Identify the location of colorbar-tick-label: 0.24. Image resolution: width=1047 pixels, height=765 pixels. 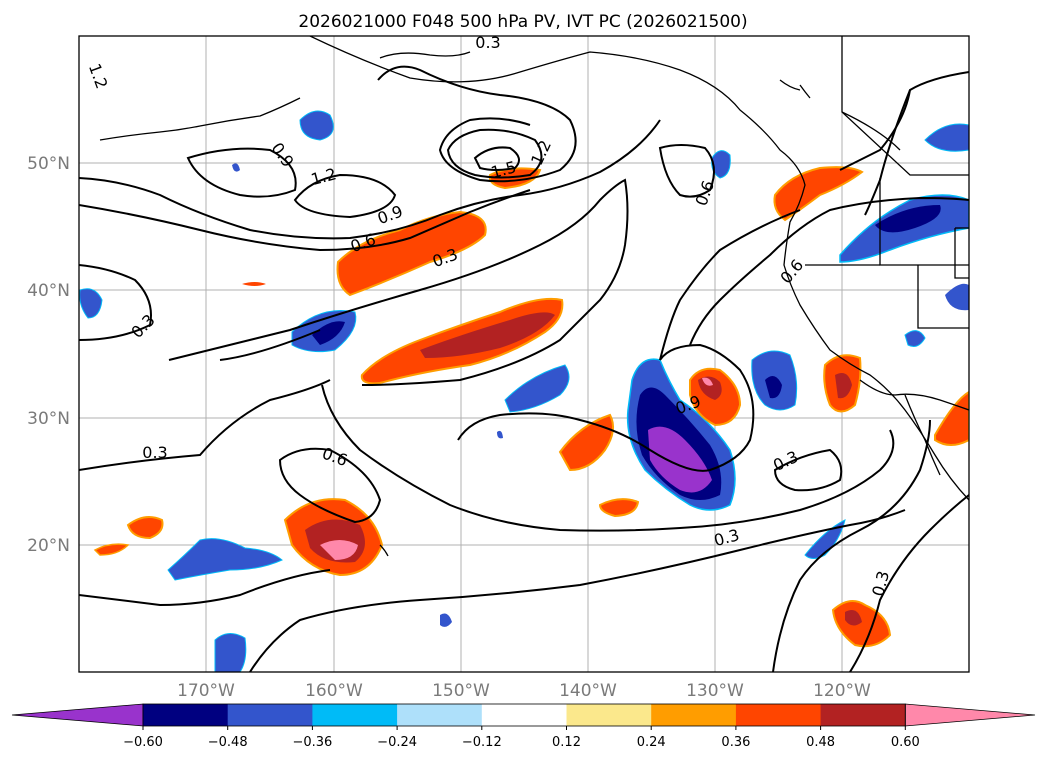
(651, 742).